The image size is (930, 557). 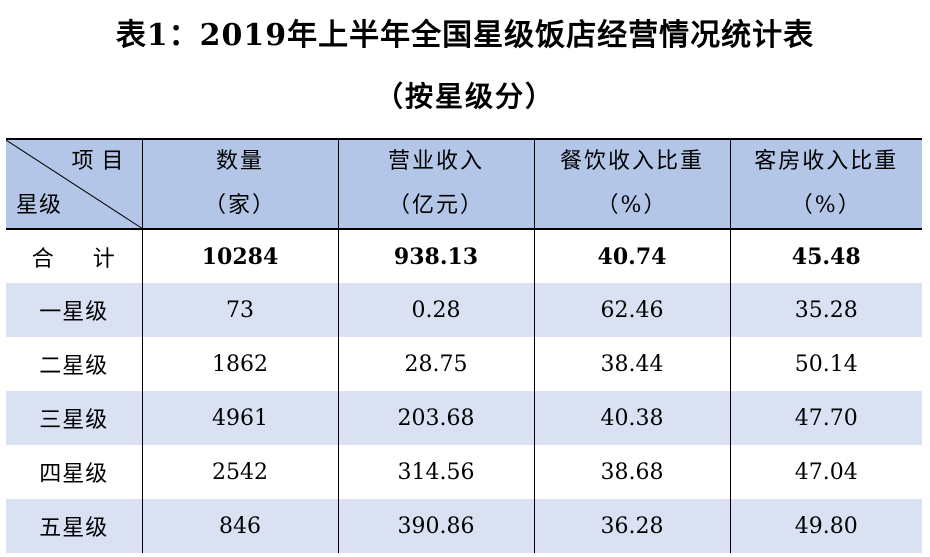 What do you see at coordinates (74, 526) in the screenshot?
I see `row-label: 五星级` at bounding box center [74, 526].